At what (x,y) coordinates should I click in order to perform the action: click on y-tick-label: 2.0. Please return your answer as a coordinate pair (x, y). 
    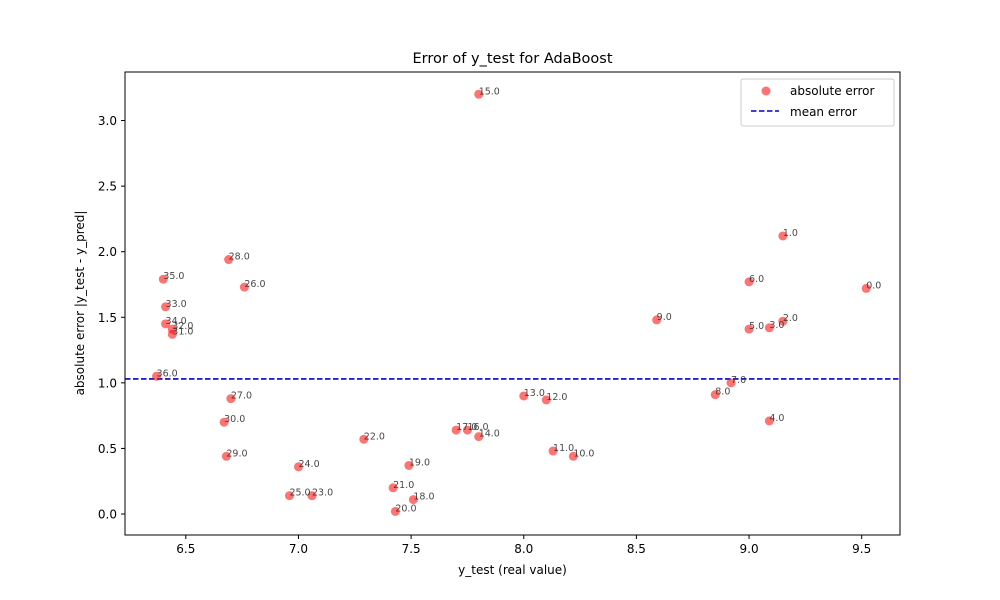
    Looking at the image, I should click on (107, 252).